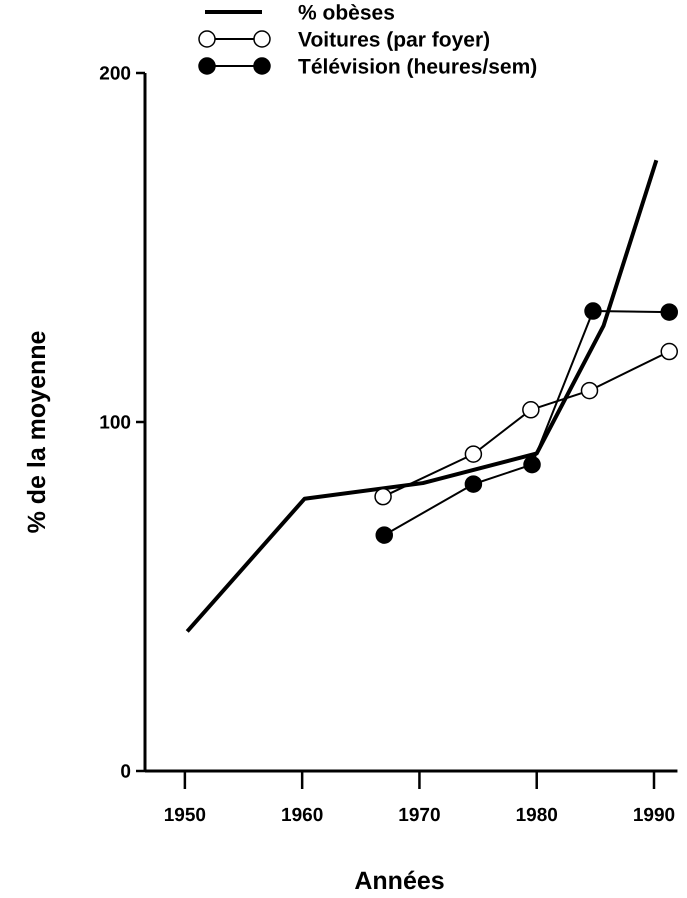 This screenshot has height=898, width=687. What do you see at coordinates (654, 815) in the screenshot?
I see `x-tick-label: 1990` at bounding box center [654, 815].